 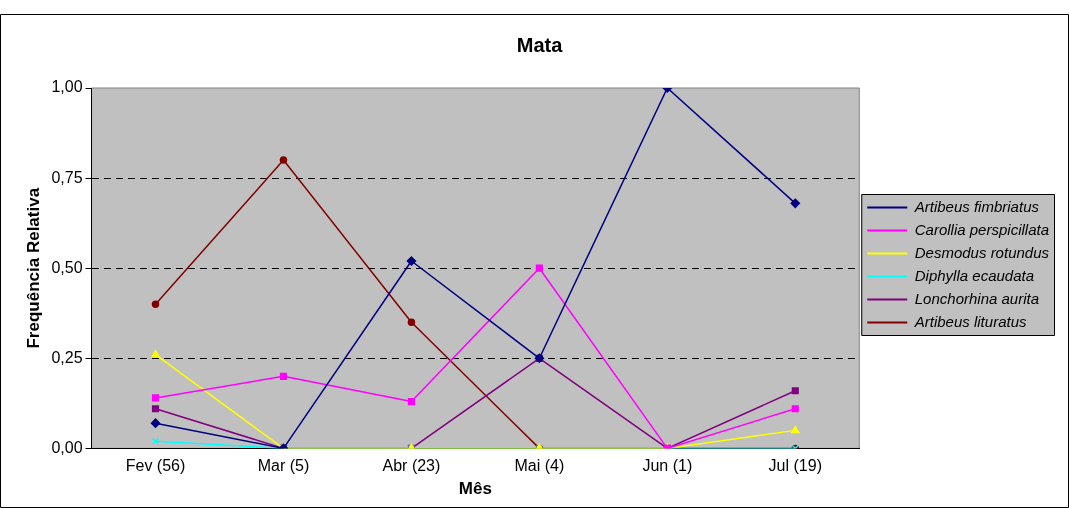 I want to click on legend-label: Lonchorhina aurita, so click(x=977, y=298).